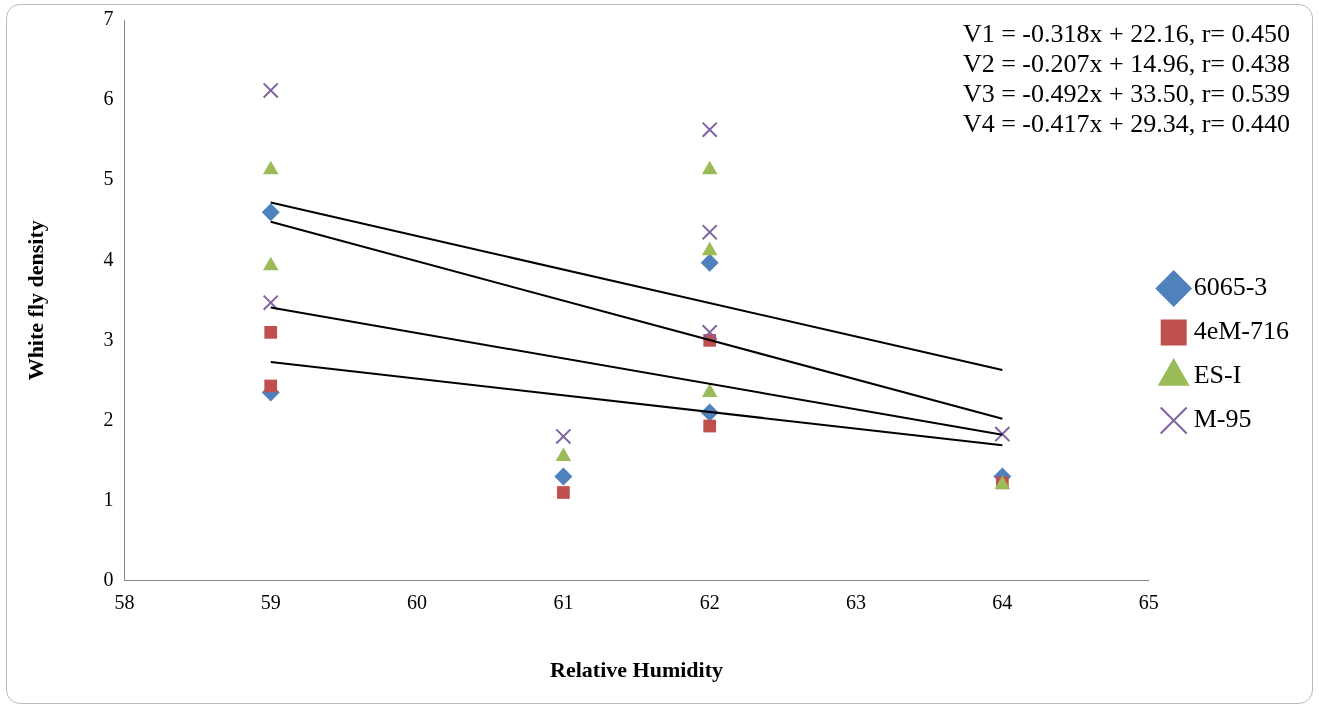  What do you see at coordinates (108, 338) in the screenshot?
I see `y-tick-label: 3` at bounding box center [108, 338].